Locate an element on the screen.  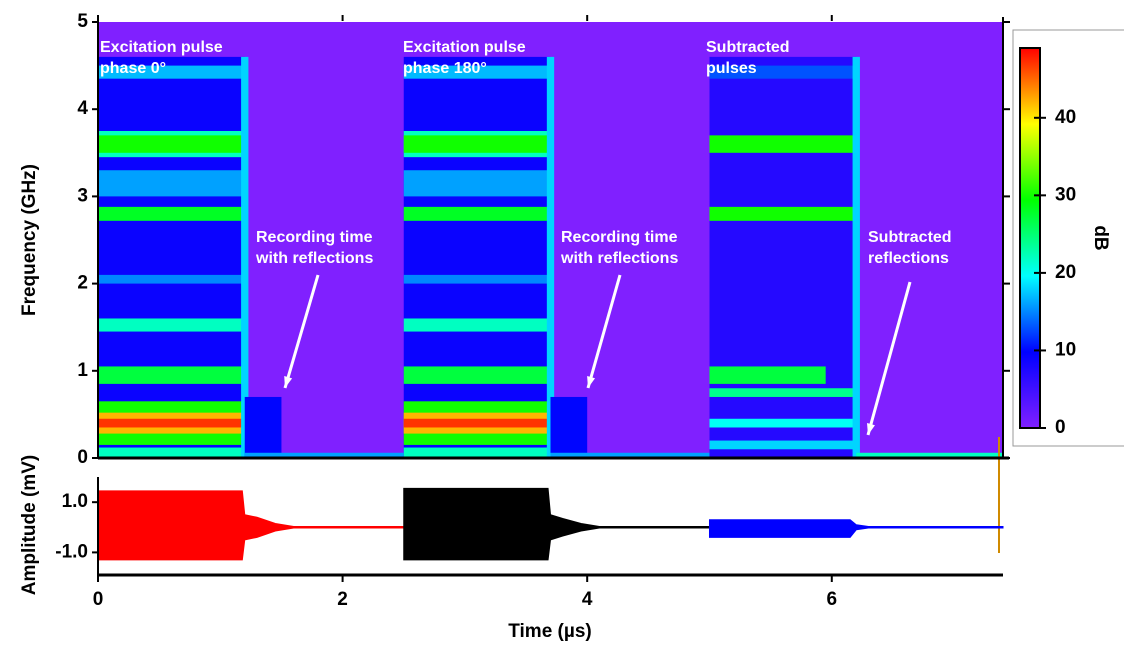
x-axis-label: Time (µs) is located at coordinates (549, 631).